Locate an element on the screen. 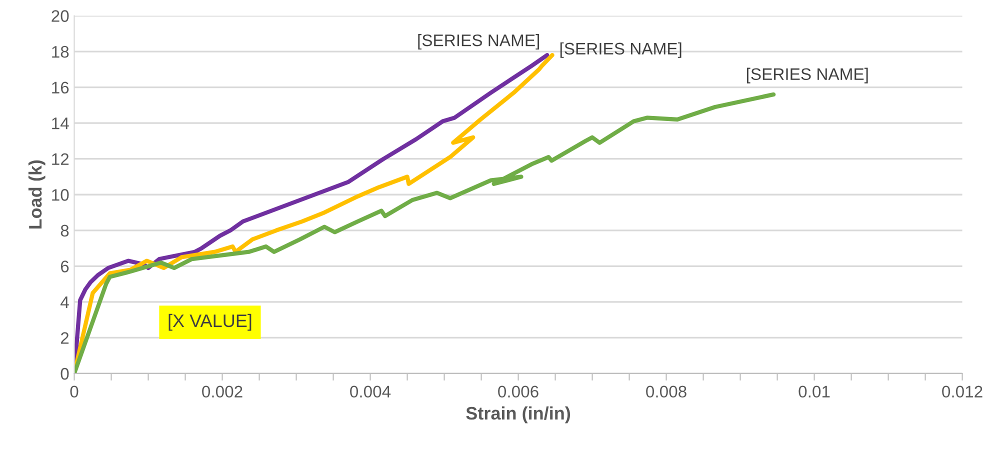 The width and height of the screenshot is (990, 450). y-axis-title: Load (k) is located at coordinates (37, 194).